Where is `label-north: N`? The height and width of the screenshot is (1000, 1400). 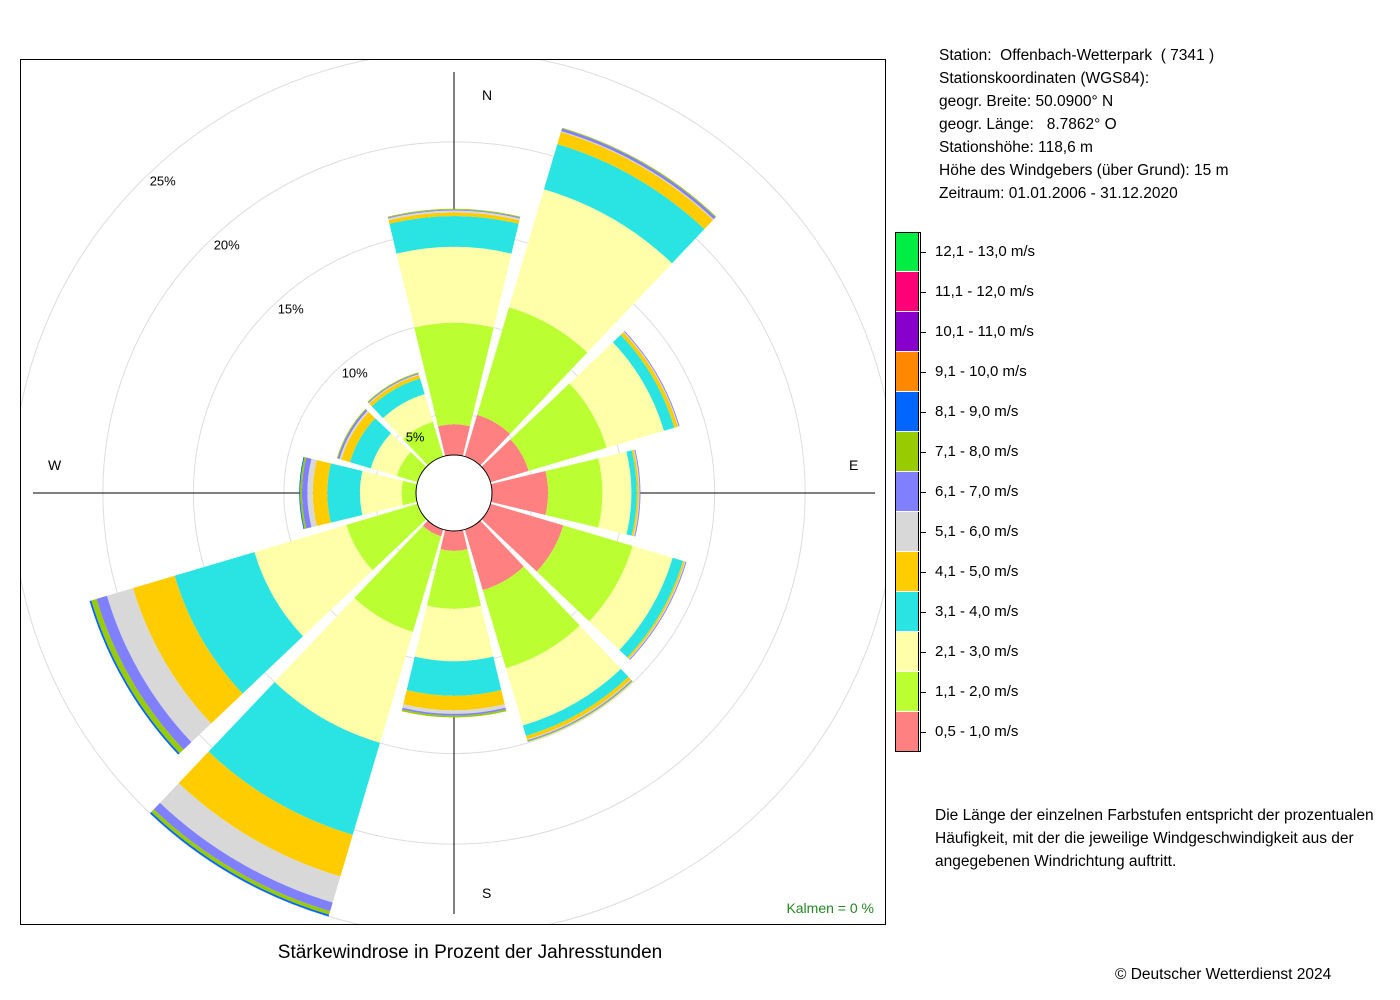 label-north: N is located at coordinates (487, 95).